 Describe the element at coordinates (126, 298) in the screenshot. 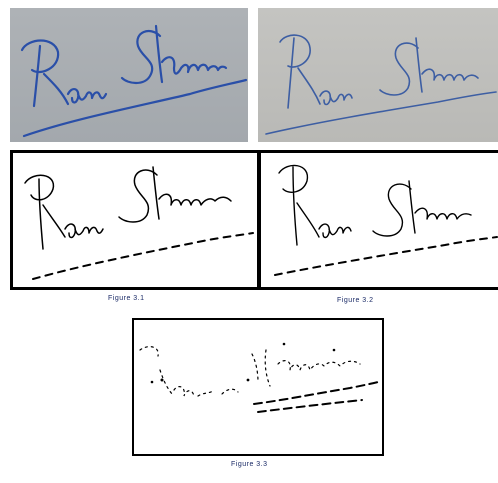

I see `figure-caption-1: Figure 3.1` at that location.